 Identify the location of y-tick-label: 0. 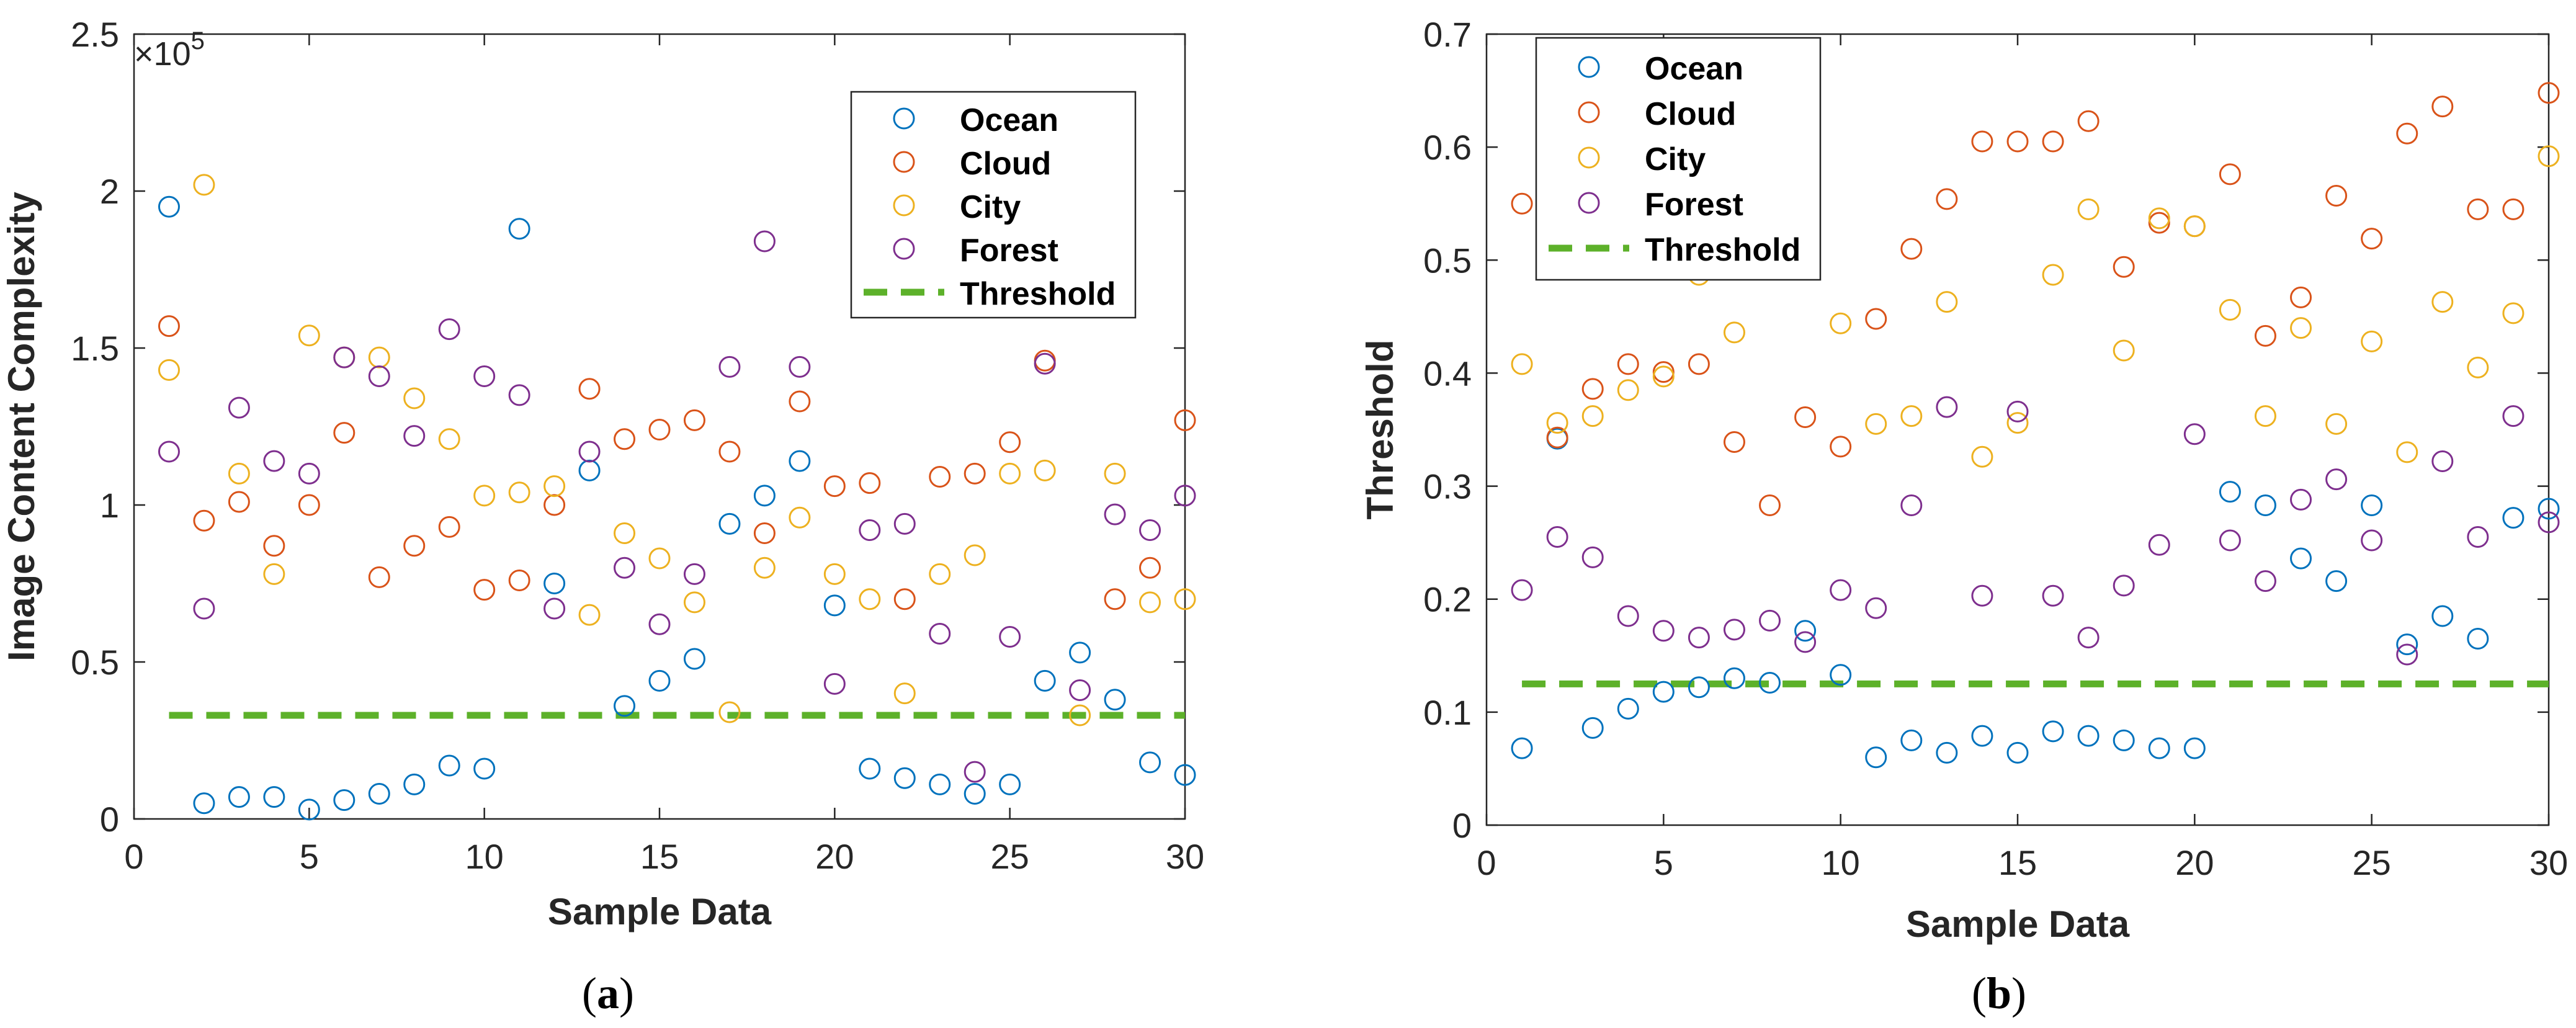
(1462, 825).